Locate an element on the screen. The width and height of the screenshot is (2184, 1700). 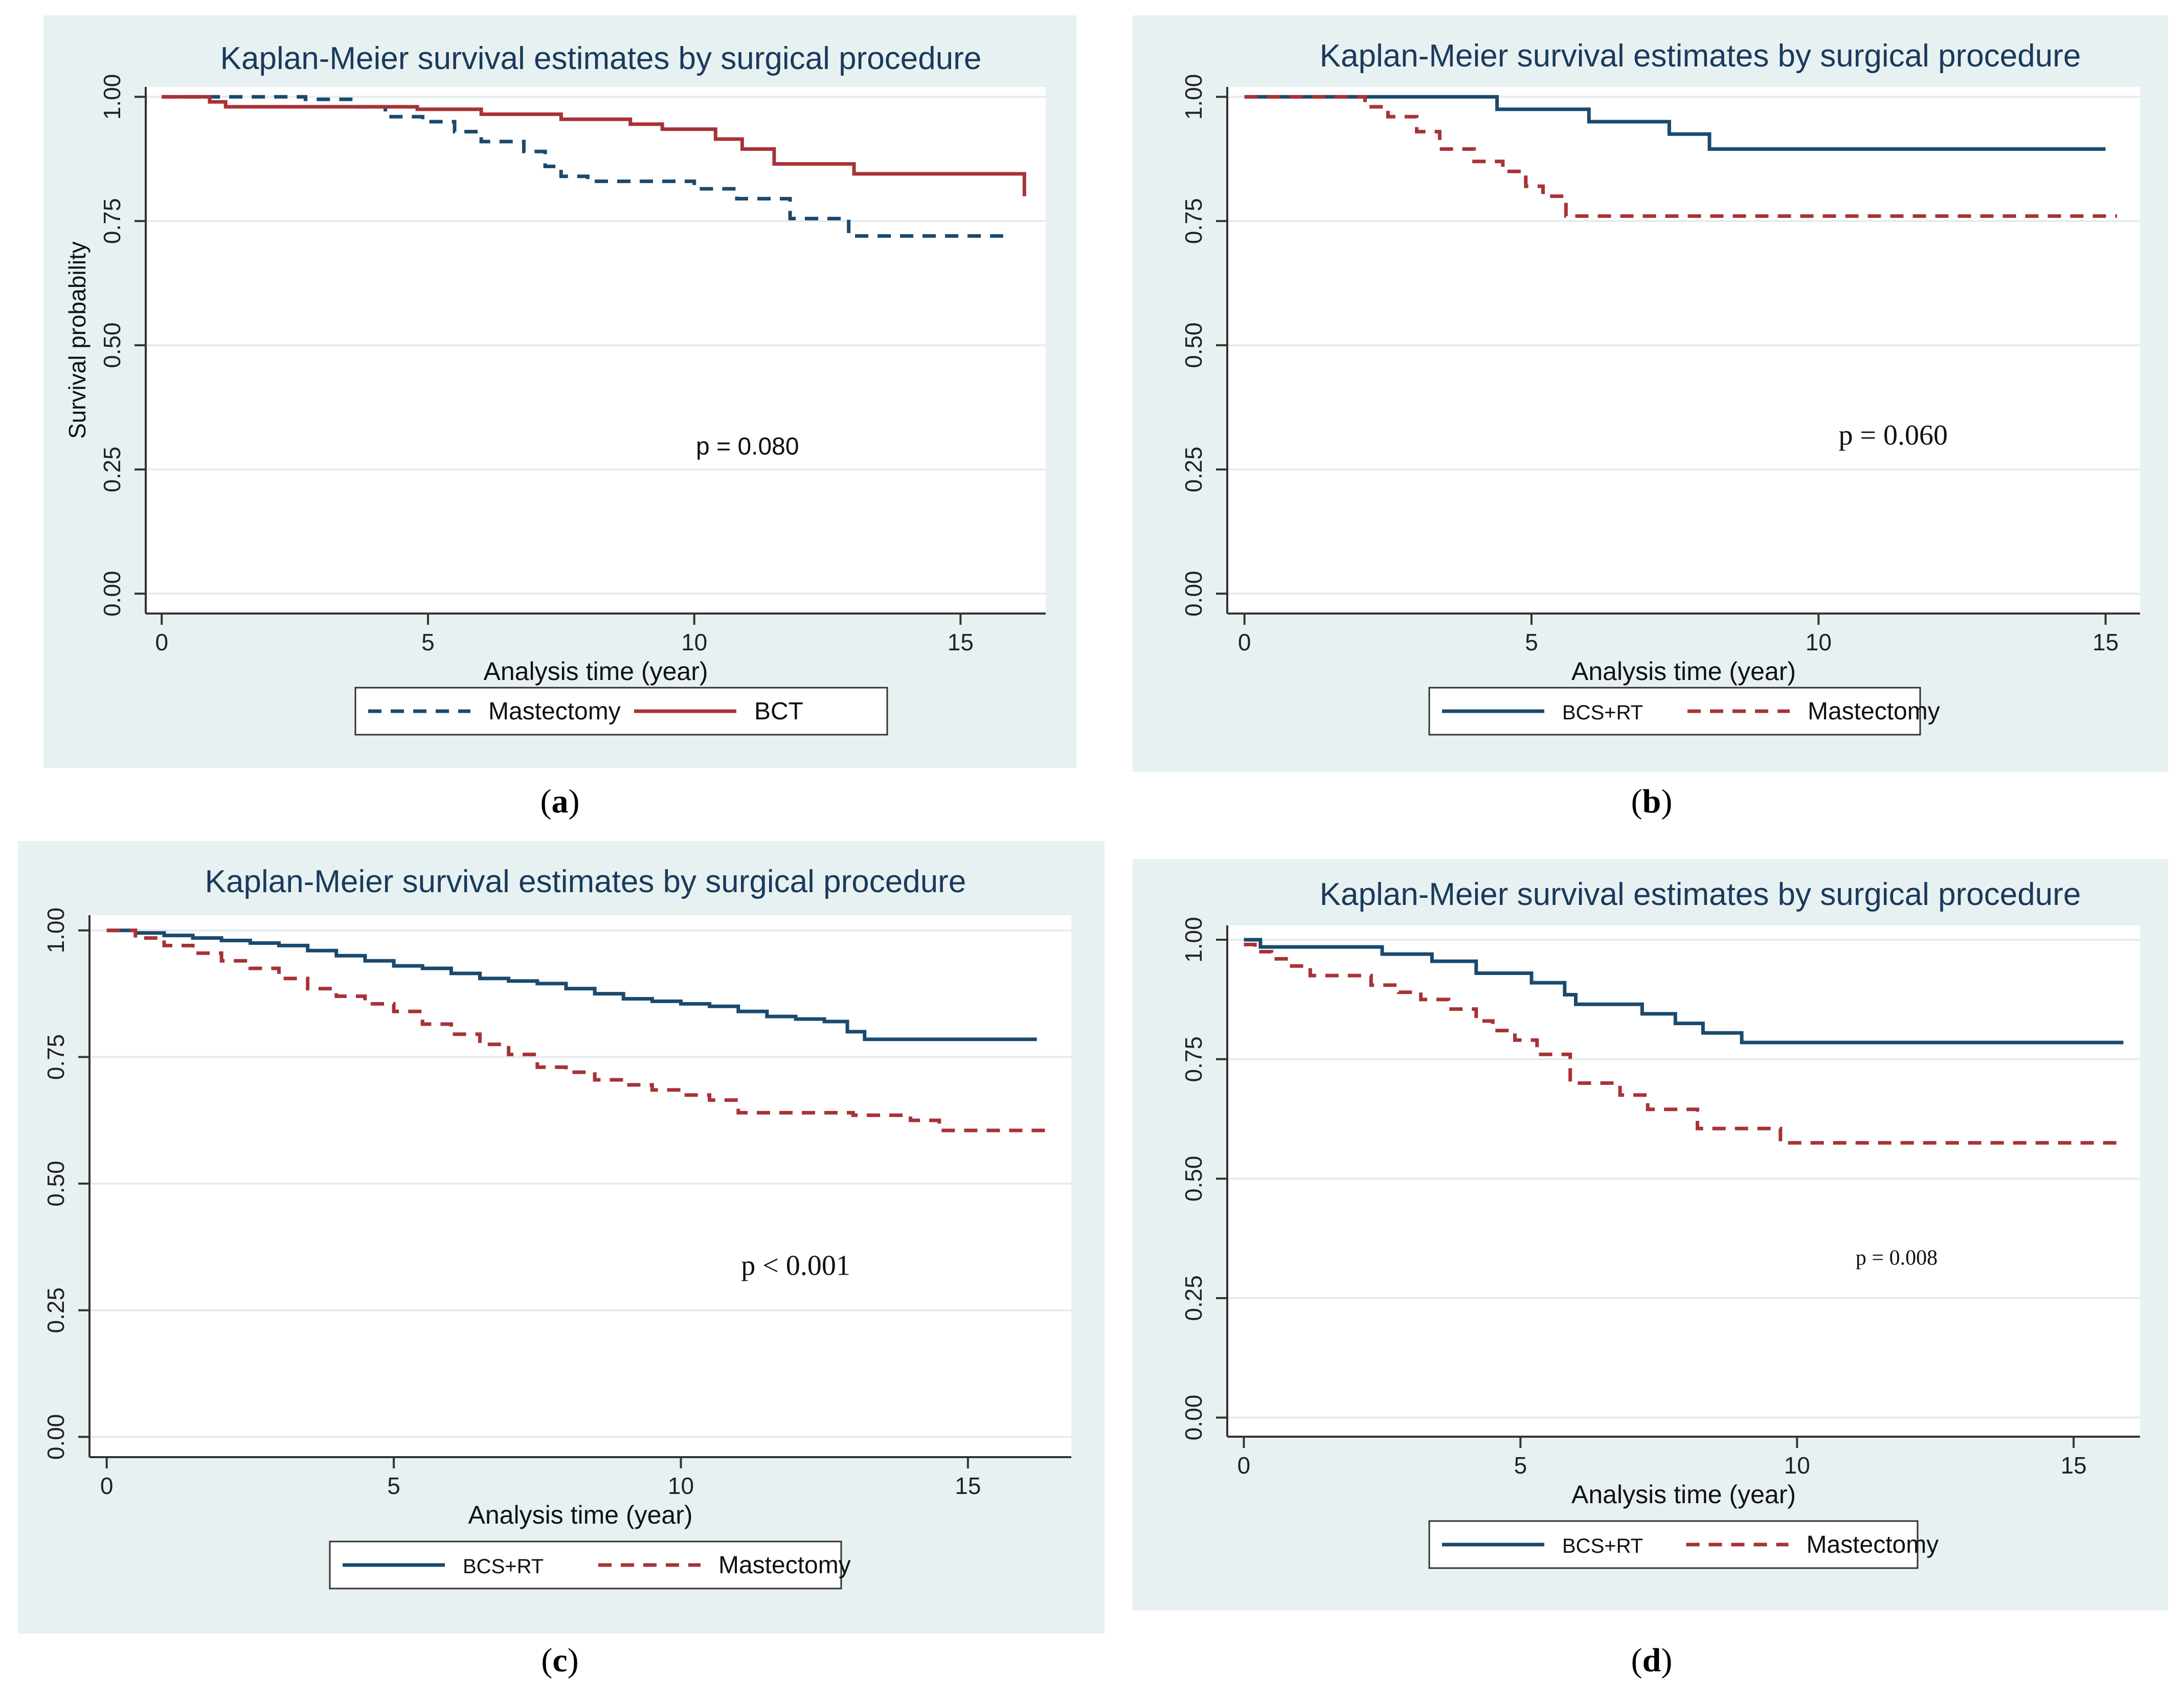
legend-box is located at coordinates (621, 711).